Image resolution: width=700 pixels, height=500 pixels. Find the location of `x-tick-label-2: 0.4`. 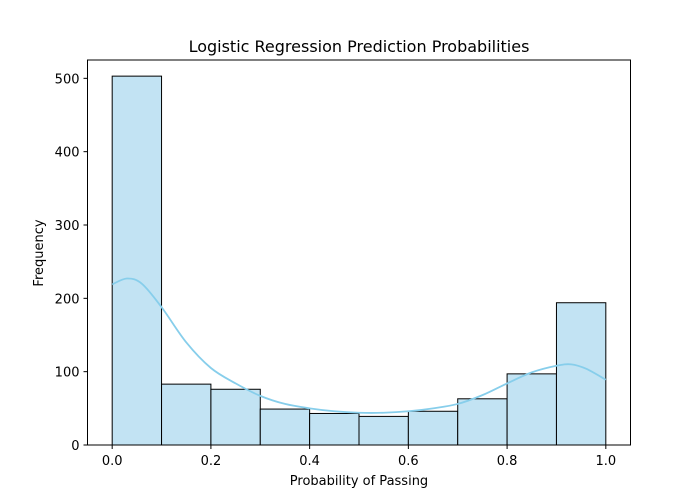

x-tick-label-2: 0.4 is located at coordinates (309, 461).